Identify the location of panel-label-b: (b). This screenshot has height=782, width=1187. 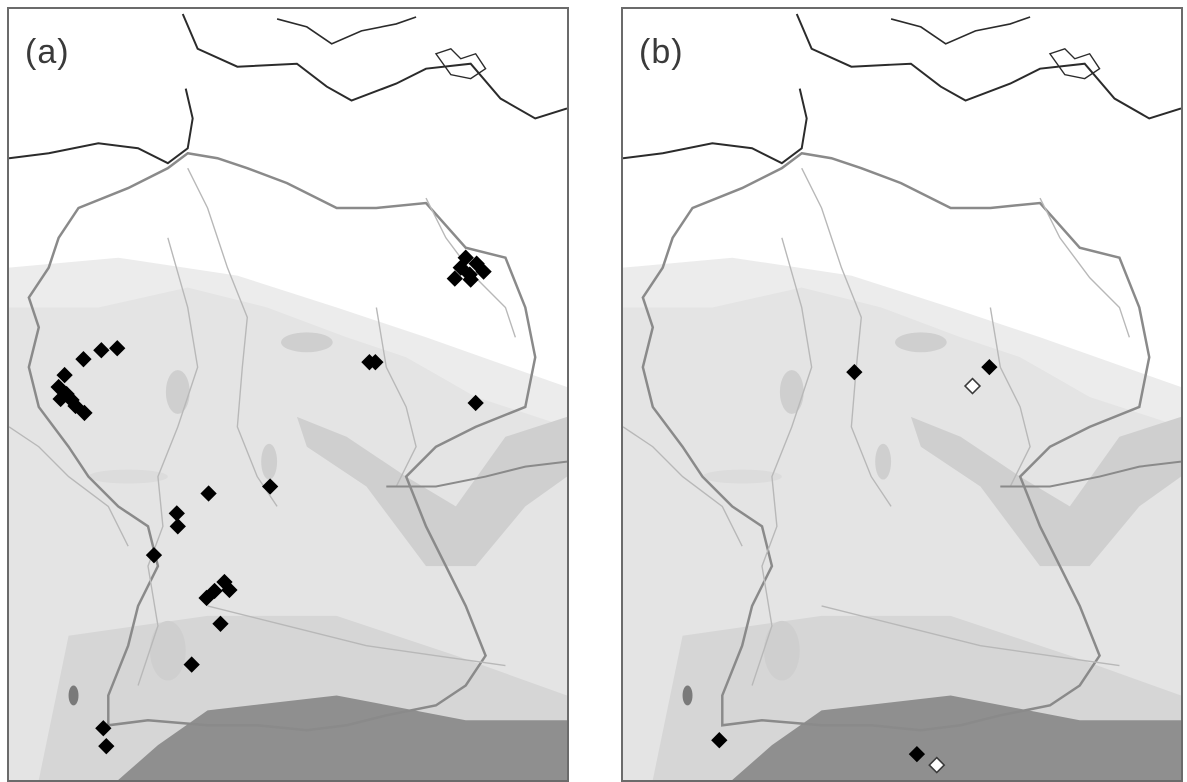
(661, 52).